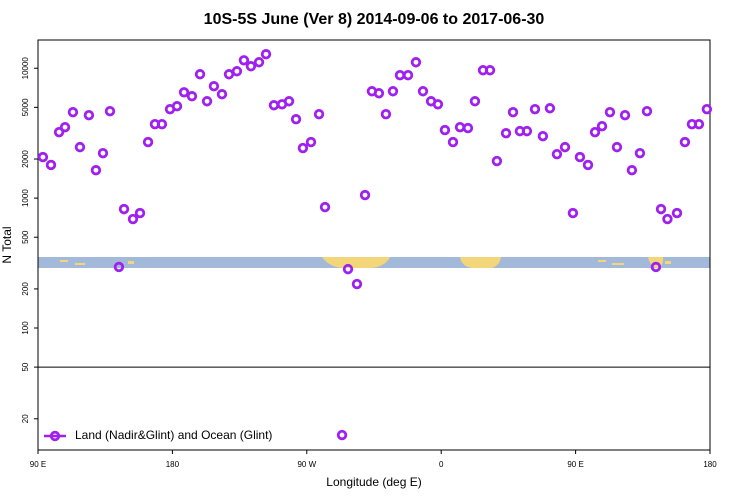  Describe the element at coordinates (25, 159) in the screenshot. I see `y-tick-label: 2000` at that location.